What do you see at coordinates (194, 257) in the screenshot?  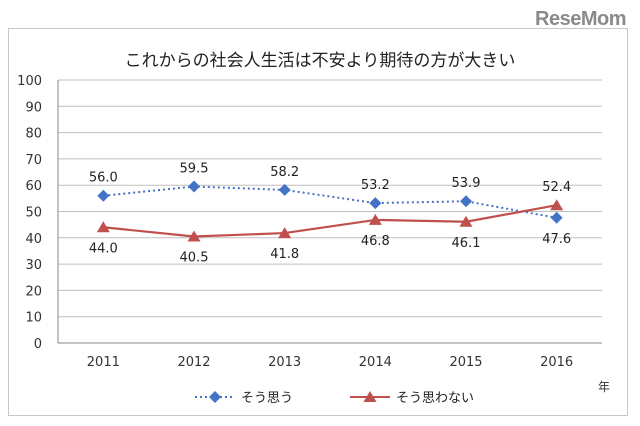 I see `data-label: 40.5` at bounding box center [194, 257].